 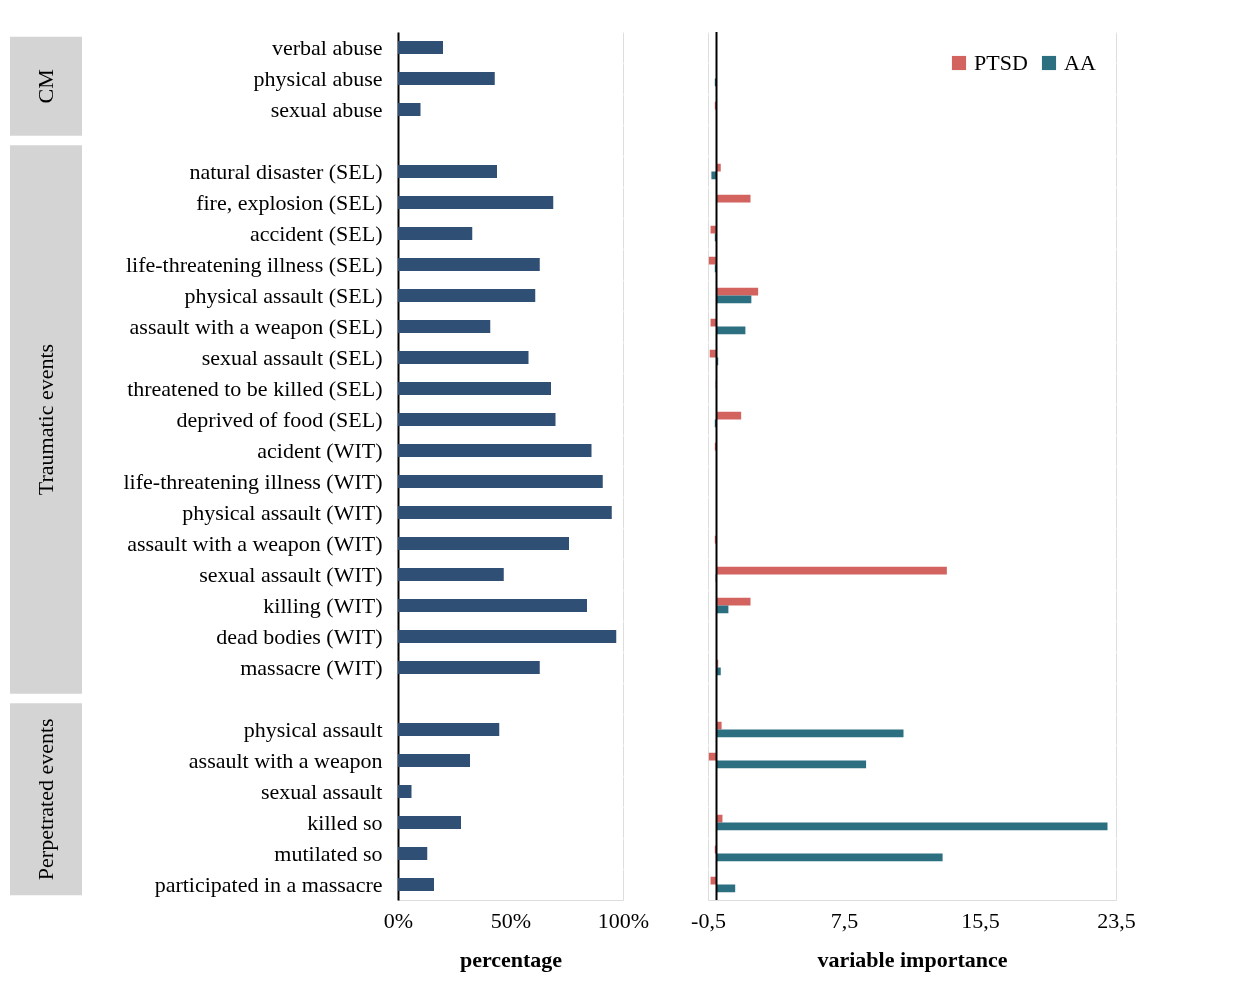 What do you see at coordinates (289, 202) in the screenshot?
I see `y-tick-label: fire, explosion (SEL)` at bounding box center [289, 202].